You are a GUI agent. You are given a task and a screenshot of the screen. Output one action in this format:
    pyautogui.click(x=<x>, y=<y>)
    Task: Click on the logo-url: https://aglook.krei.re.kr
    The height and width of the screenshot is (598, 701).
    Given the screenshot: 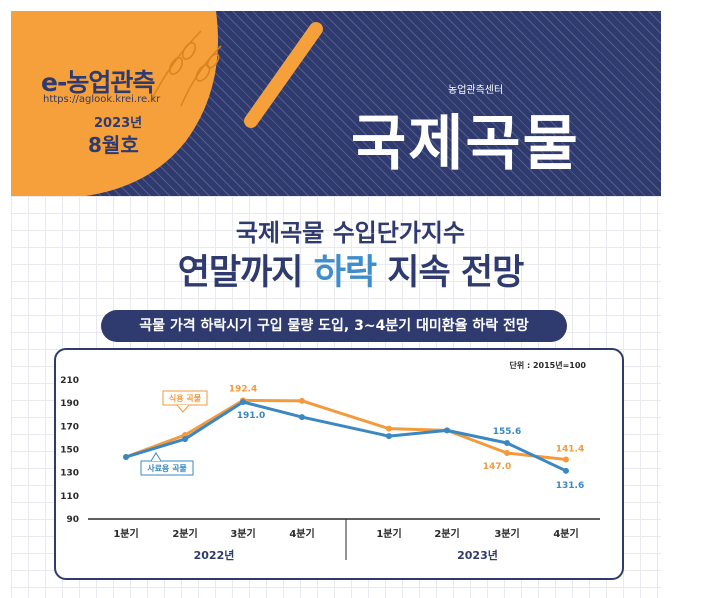 What is the action you would take?
    pyautogui.click(x=102, y=99)
    